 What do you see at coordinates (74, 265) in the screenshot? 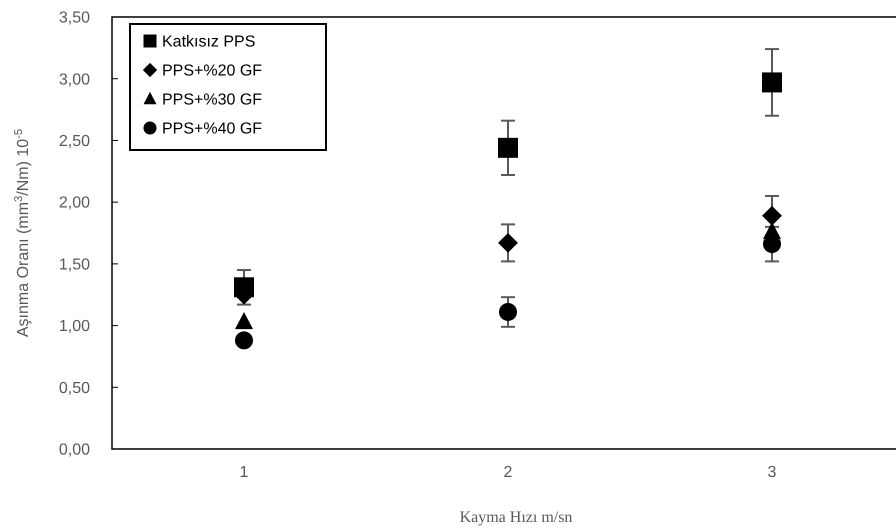
I see `y-tick-label: 1,50` at bounding box center [74, 265].